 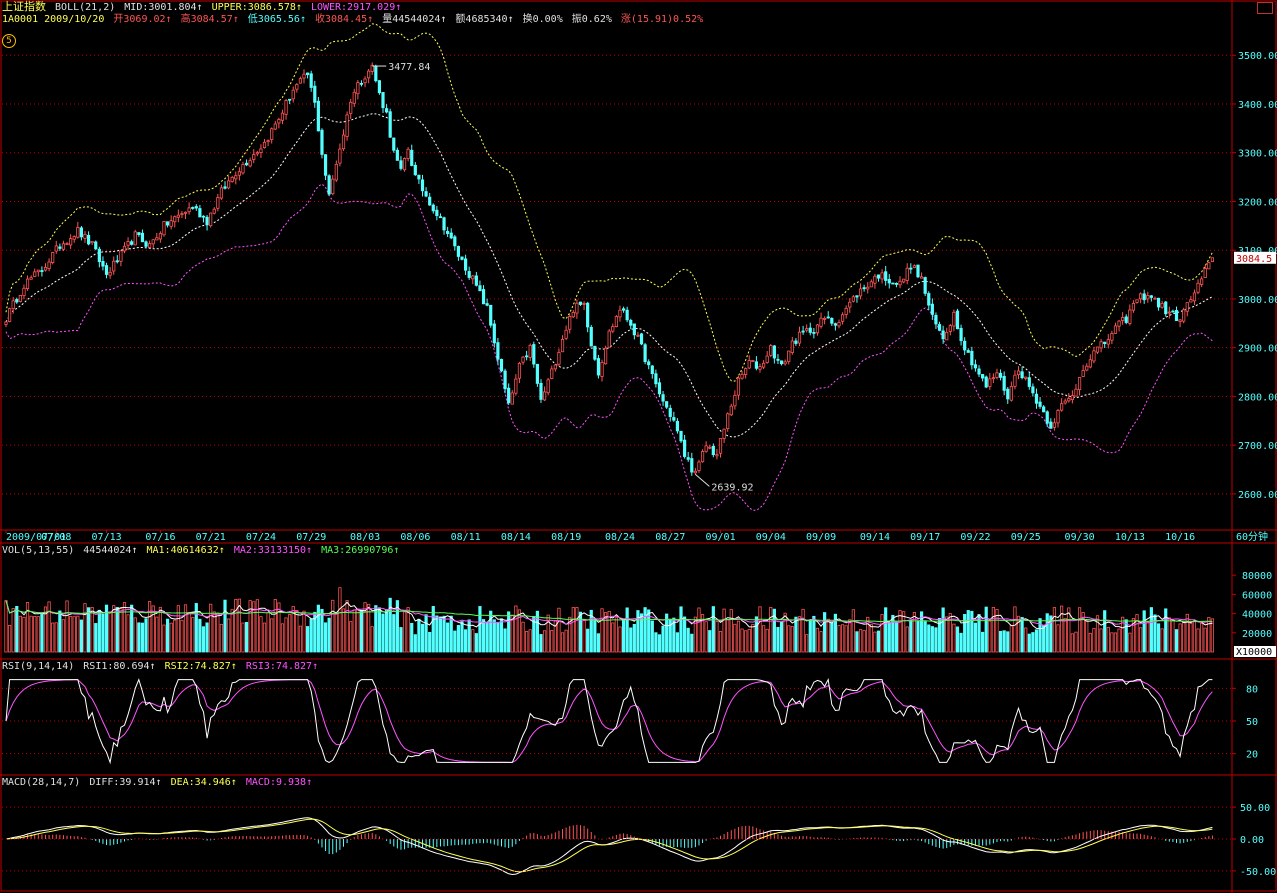 I want to click on period-circle-icon: 5, so click(x=9, y=41).